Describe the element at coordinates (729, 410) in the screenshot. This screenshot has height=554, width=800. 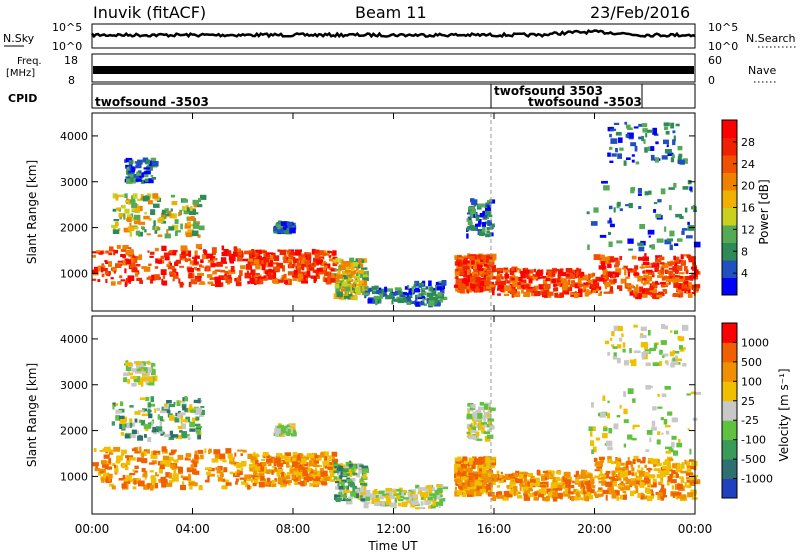
I see `colorbar-frame` at that location.